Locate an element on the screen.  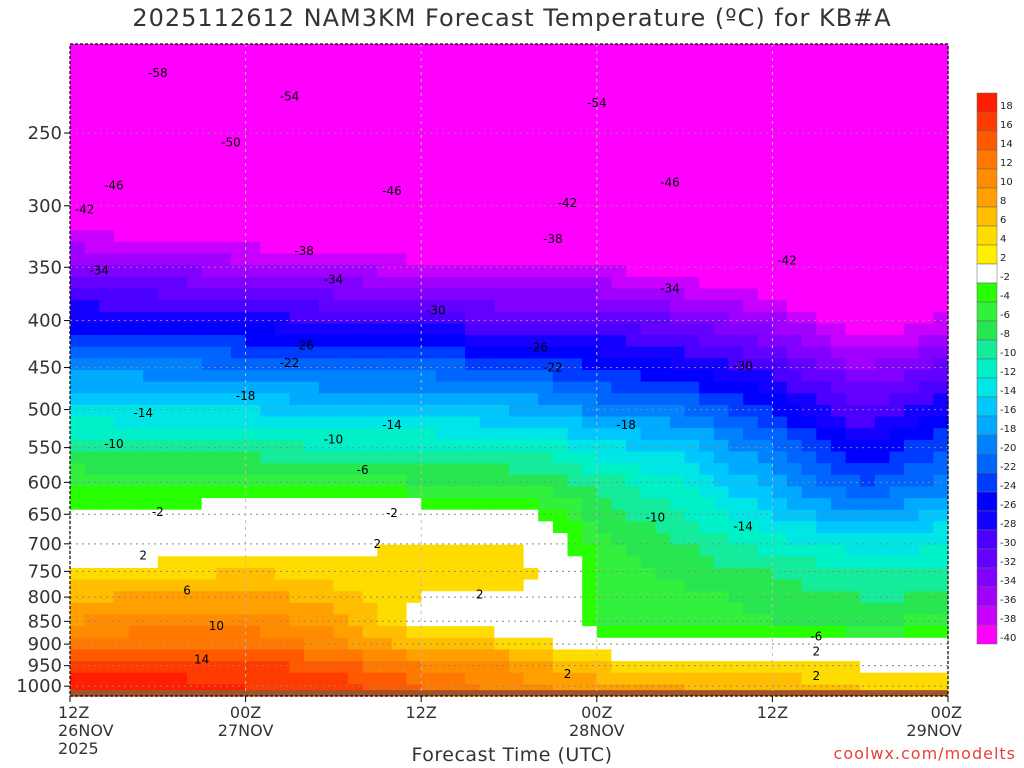
credit-text: coolwx.com/modelts is located at coordinates (924, 753).